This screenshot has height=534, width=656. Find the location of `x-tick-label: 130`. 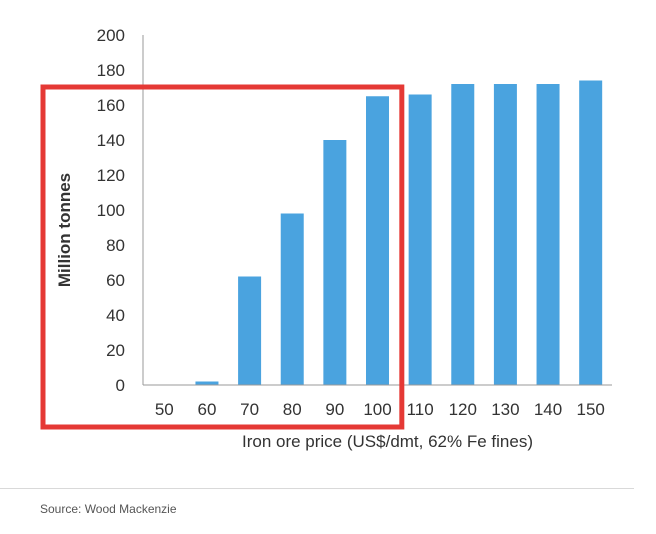

x-tick-label: 130 is located at coordinates (505, 409).